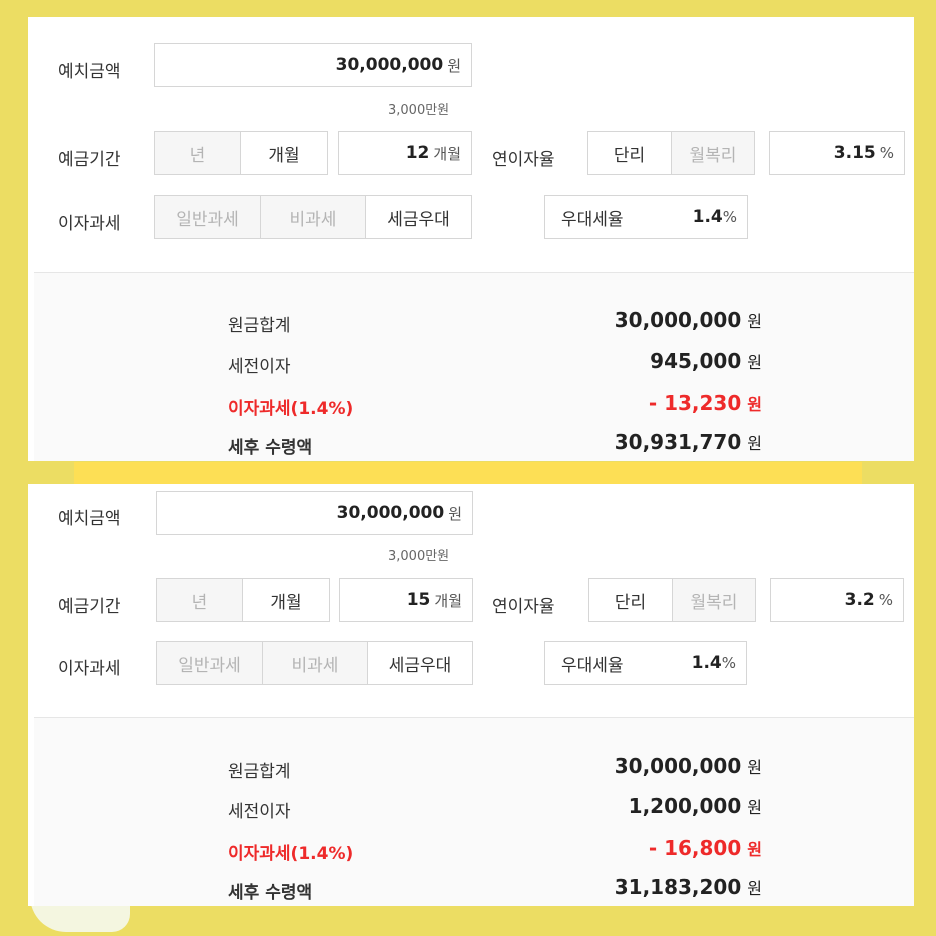  I want to click on pretax-interest-value: 945,000 원, so click(706, 361).